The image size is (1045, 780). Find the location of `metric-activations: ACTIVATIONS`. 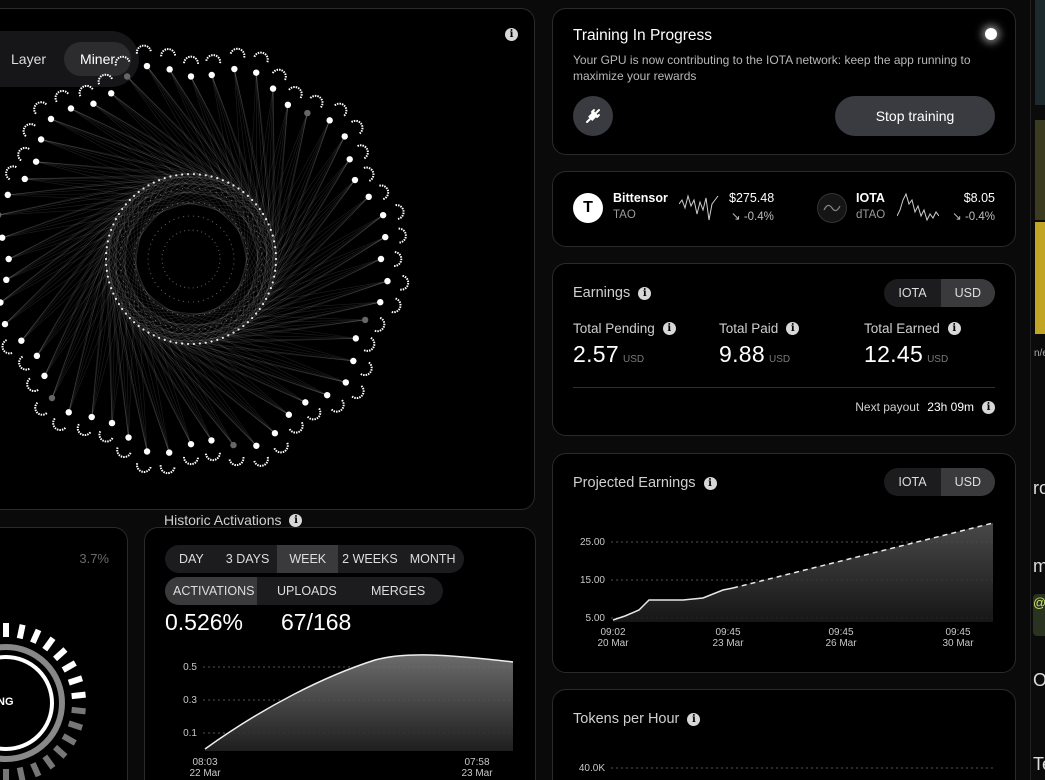

metric-activations: ACTIVATIONS is located at coordinates (211, 591).